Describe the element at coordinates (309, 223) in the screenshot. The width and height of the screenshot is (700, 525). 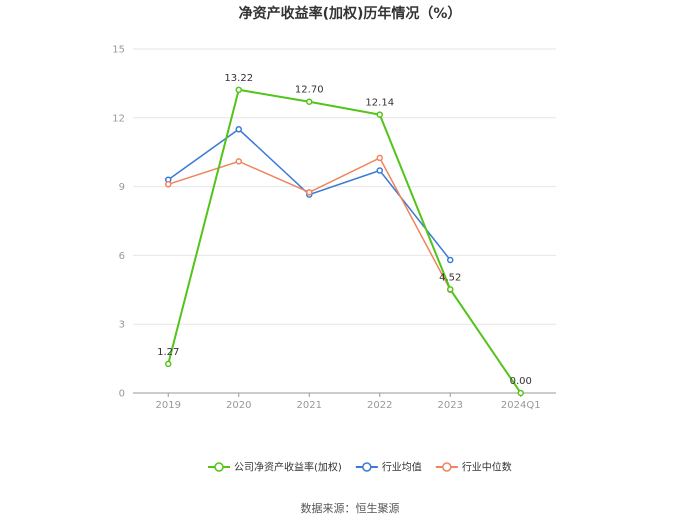
I see `series-line` at that location.